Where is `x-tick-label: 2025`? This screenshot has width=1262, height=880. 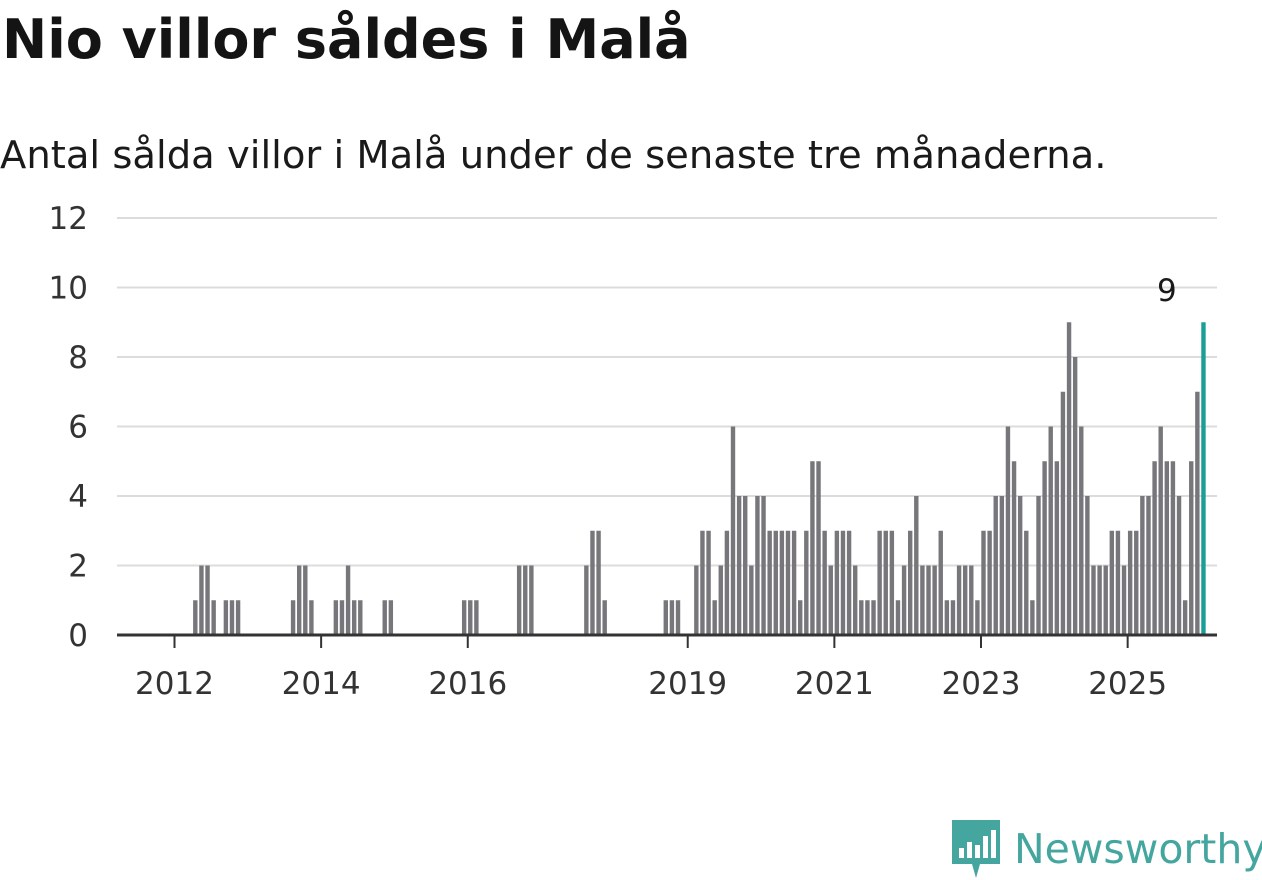
x-tick-label: 2025 is located at coordinates (1127, 684).